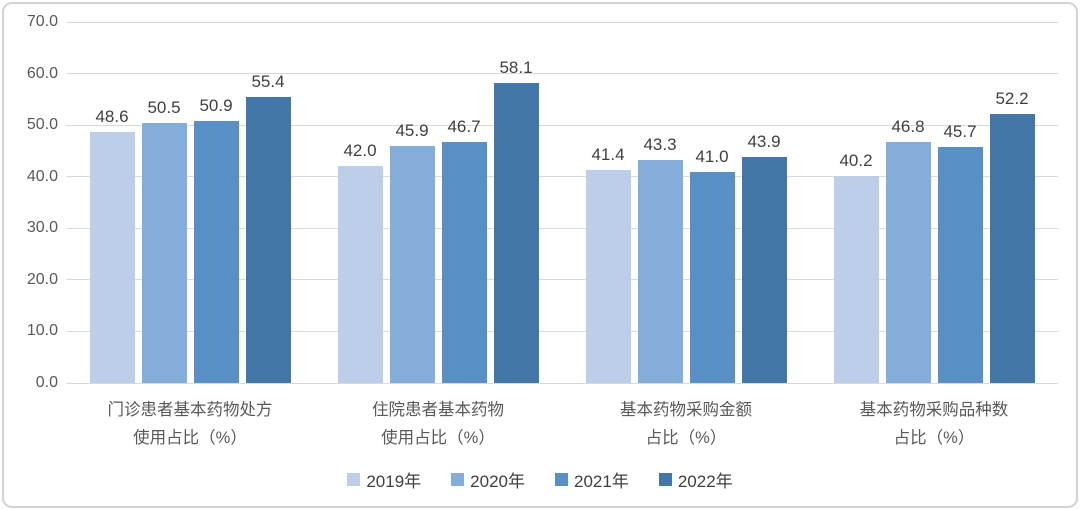 Image resolution: width=1080 pixels, height=510 pixels. What do you see at coordinates (601, 481) in the screenshot?
I see `legend-label: 2021年` at bounding box center [601, 481].